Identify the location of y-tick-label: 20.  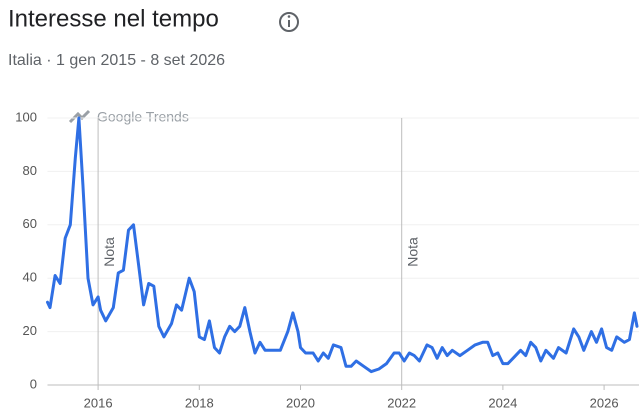
(30, 330).